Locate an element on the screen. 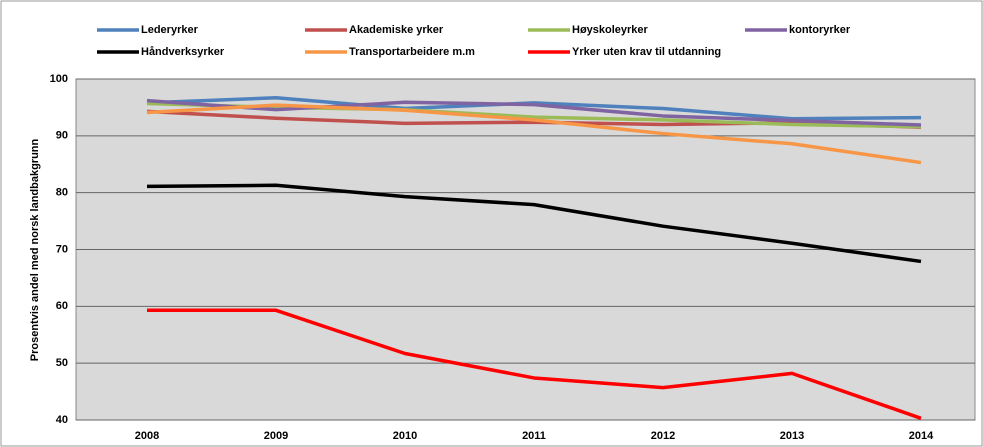 The height and width of the screenshot is (447, 983). legend-label: Akademiske yrker is located at coordinates (396, 30).